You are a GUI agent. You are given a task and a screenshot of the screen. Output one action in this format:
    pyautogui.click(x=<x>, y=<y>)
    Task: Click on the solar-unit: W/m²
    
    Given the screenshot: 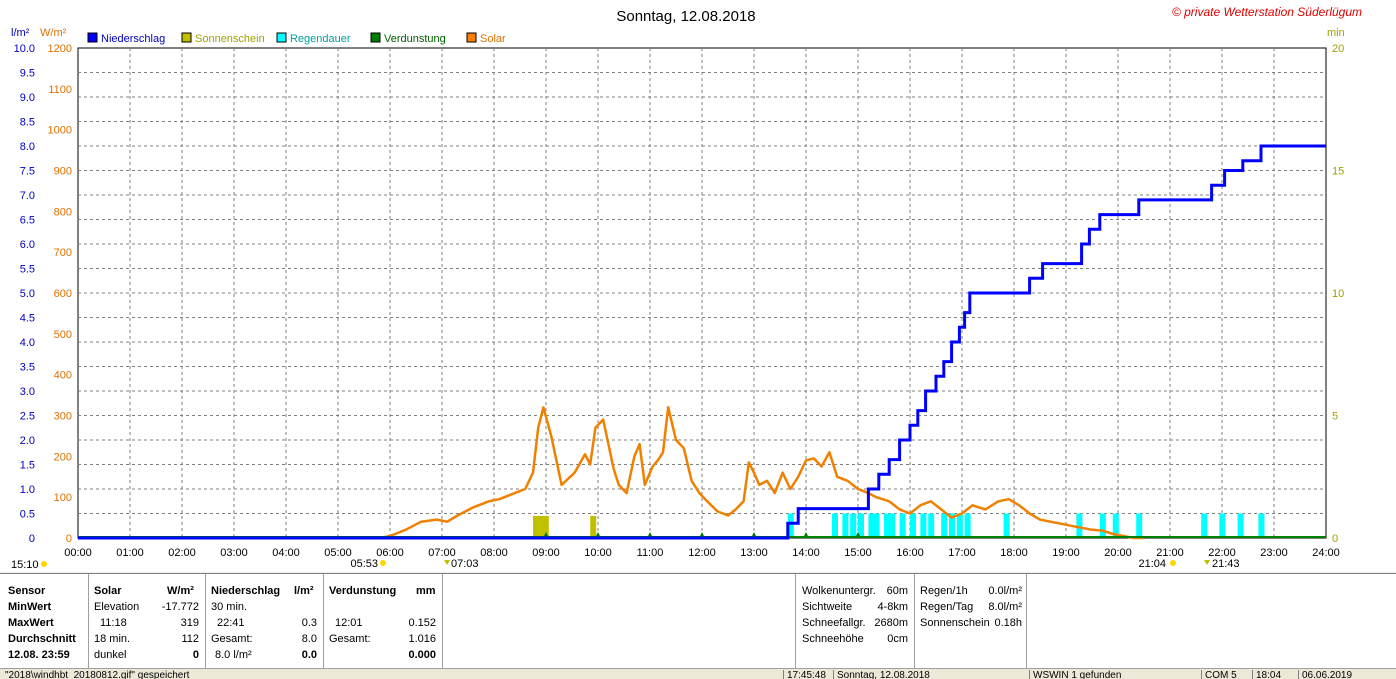 What is the action you would take?
    pyautogui.click(x=180, y=591)
    